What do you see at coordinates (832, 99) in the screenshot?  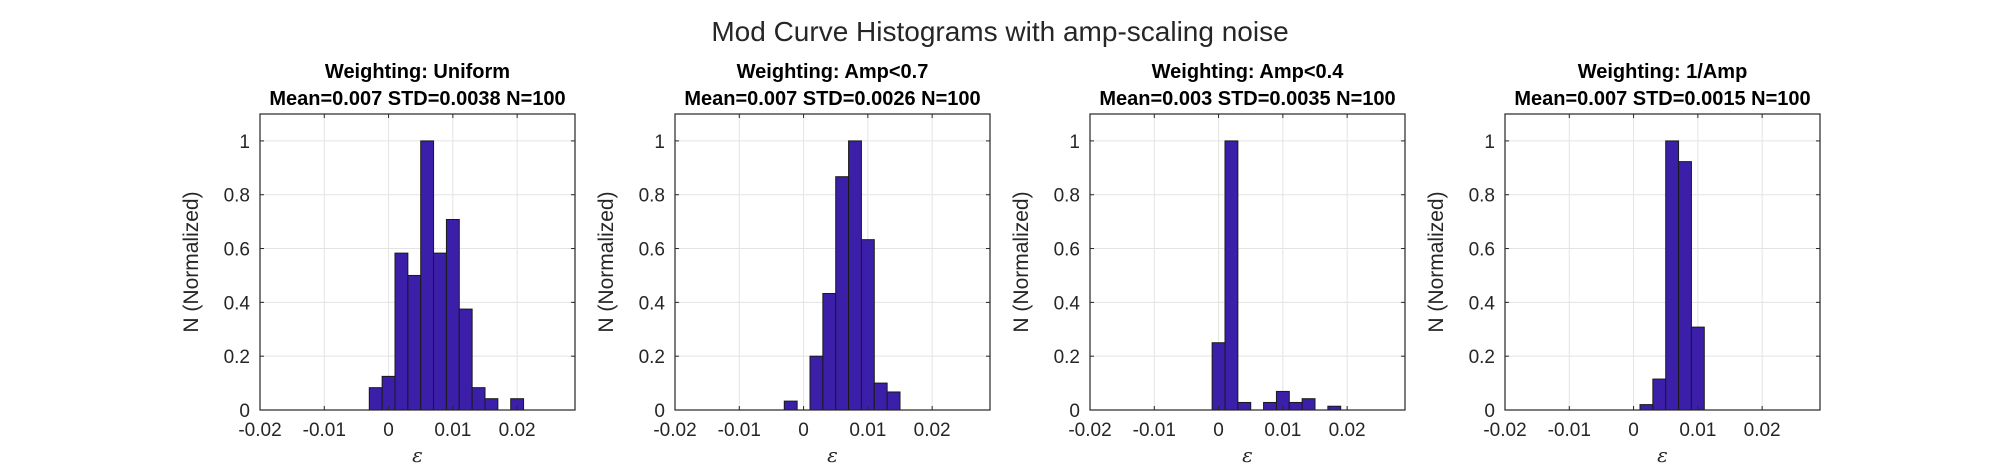 I see `panel-subtitle: Mean=0.007 STD=0.0026 N=100` at bounding box center [832, 99].